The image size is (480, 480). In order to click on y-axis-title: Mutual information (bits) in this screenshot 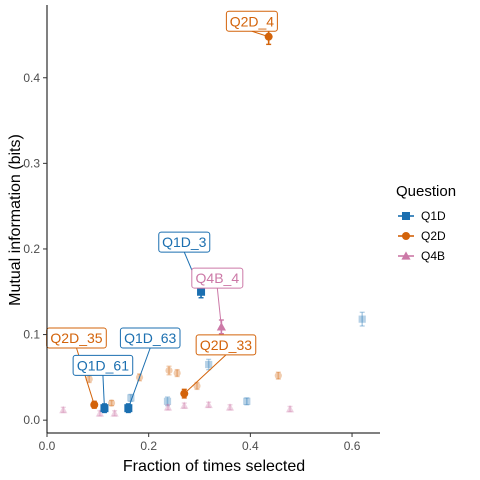, I will do `click(15, 220)`.